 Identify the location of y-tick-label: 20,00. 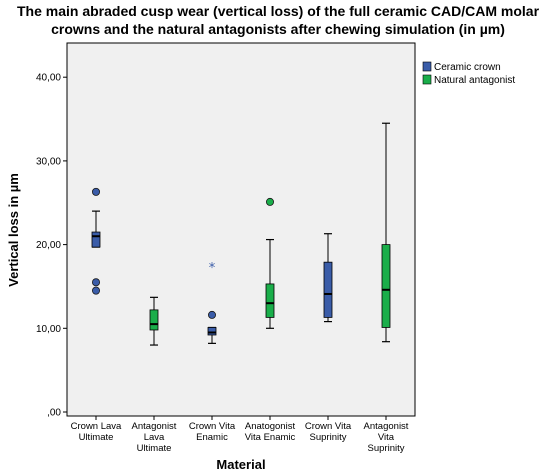
(48, 245).